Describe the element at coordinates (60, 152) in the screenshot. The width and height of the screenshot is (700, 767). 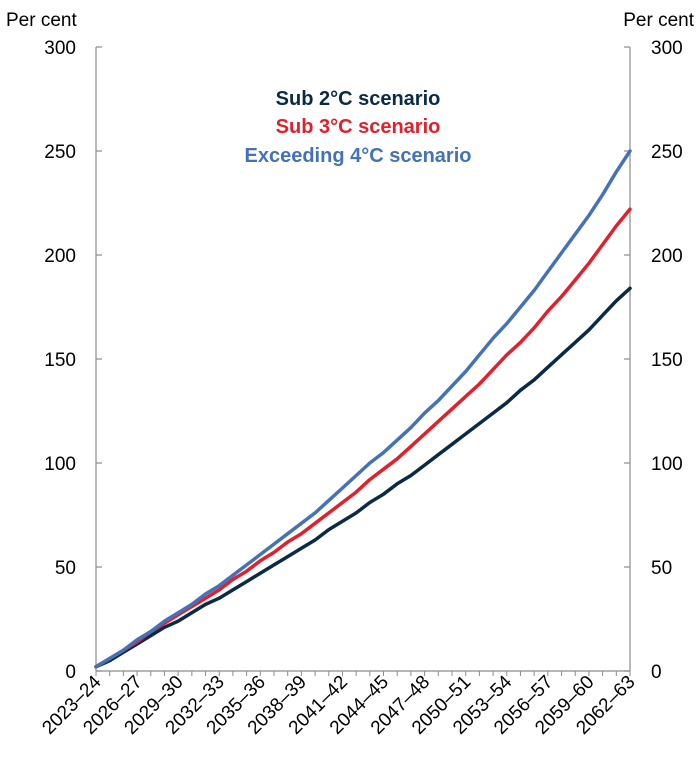
I see `left-y-tick-label: 250` at that location.